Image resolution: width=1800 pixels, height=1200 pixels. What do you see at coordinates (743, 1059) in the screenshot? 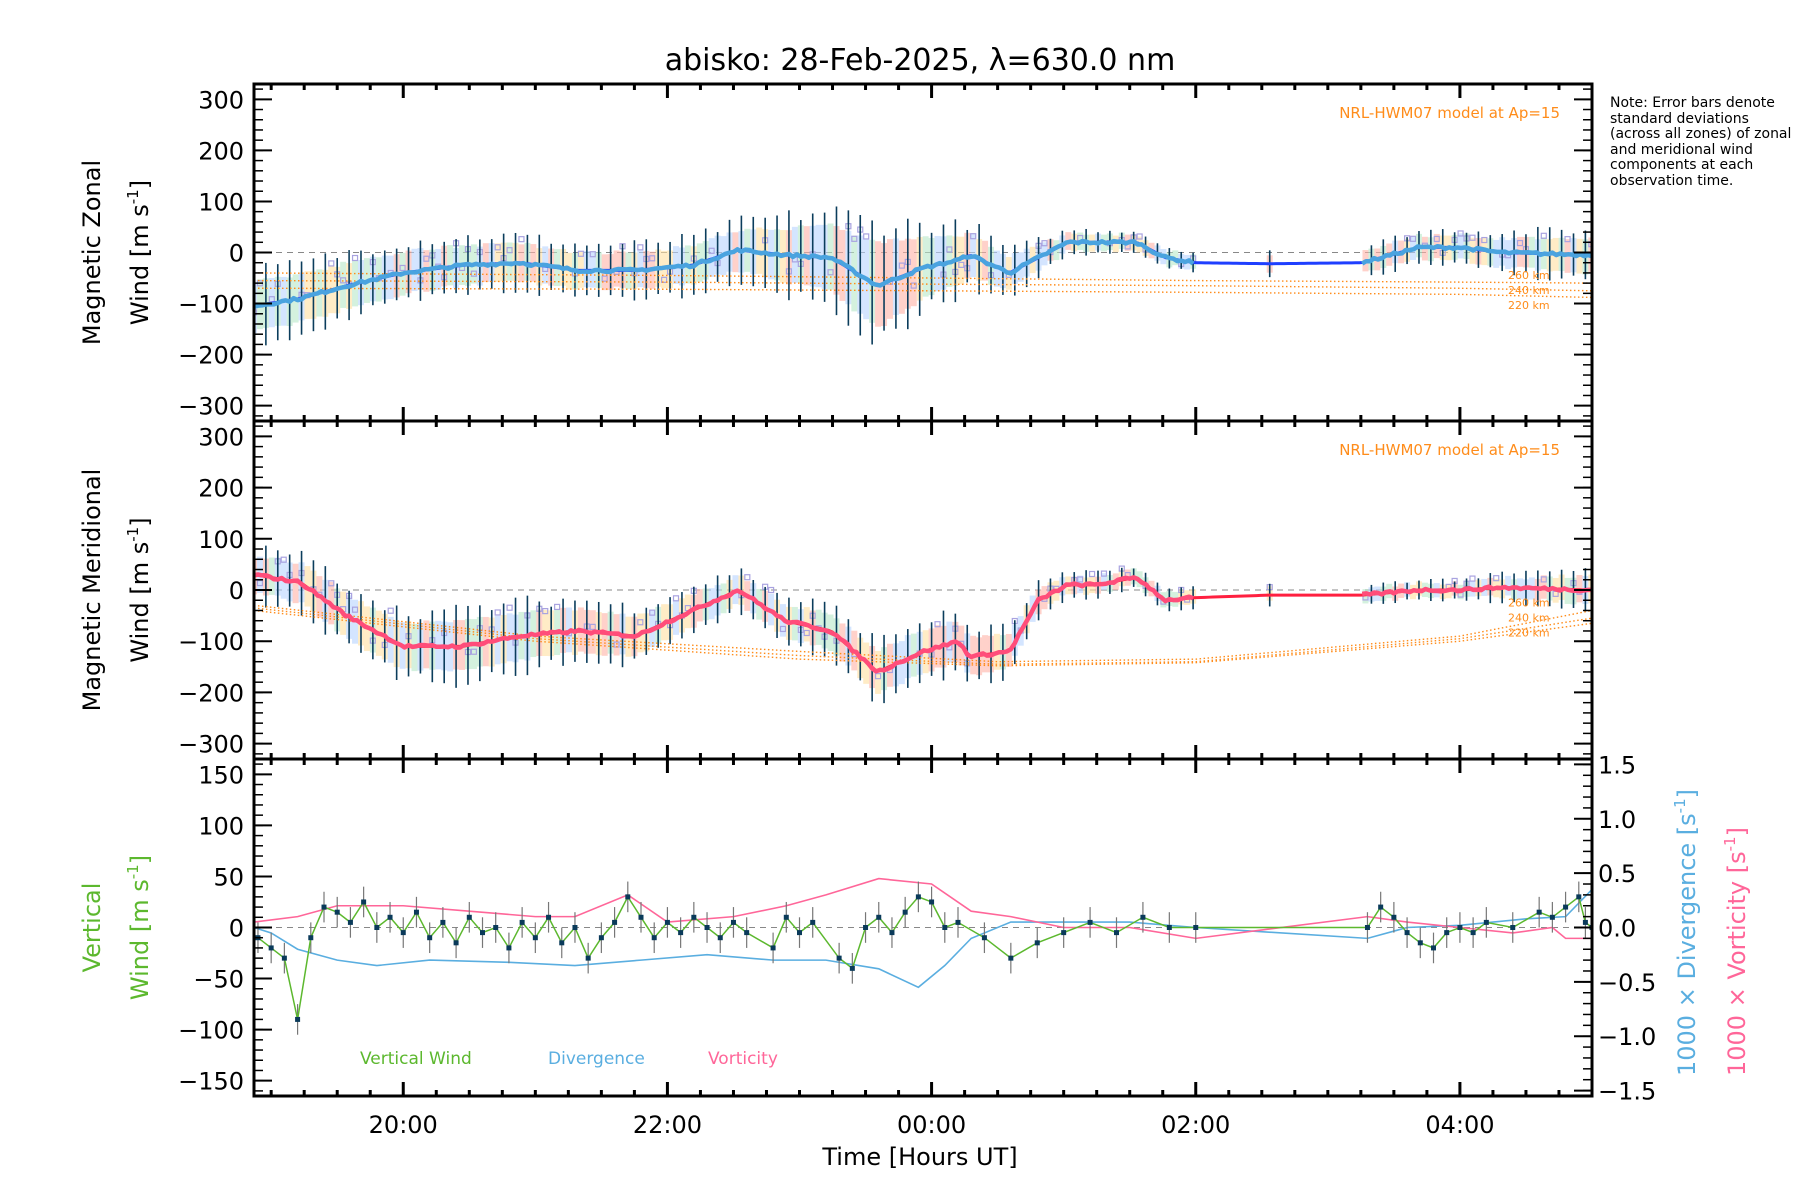
I see `legend-vorticity: Vorticity` at bounding box center [743, 1059].